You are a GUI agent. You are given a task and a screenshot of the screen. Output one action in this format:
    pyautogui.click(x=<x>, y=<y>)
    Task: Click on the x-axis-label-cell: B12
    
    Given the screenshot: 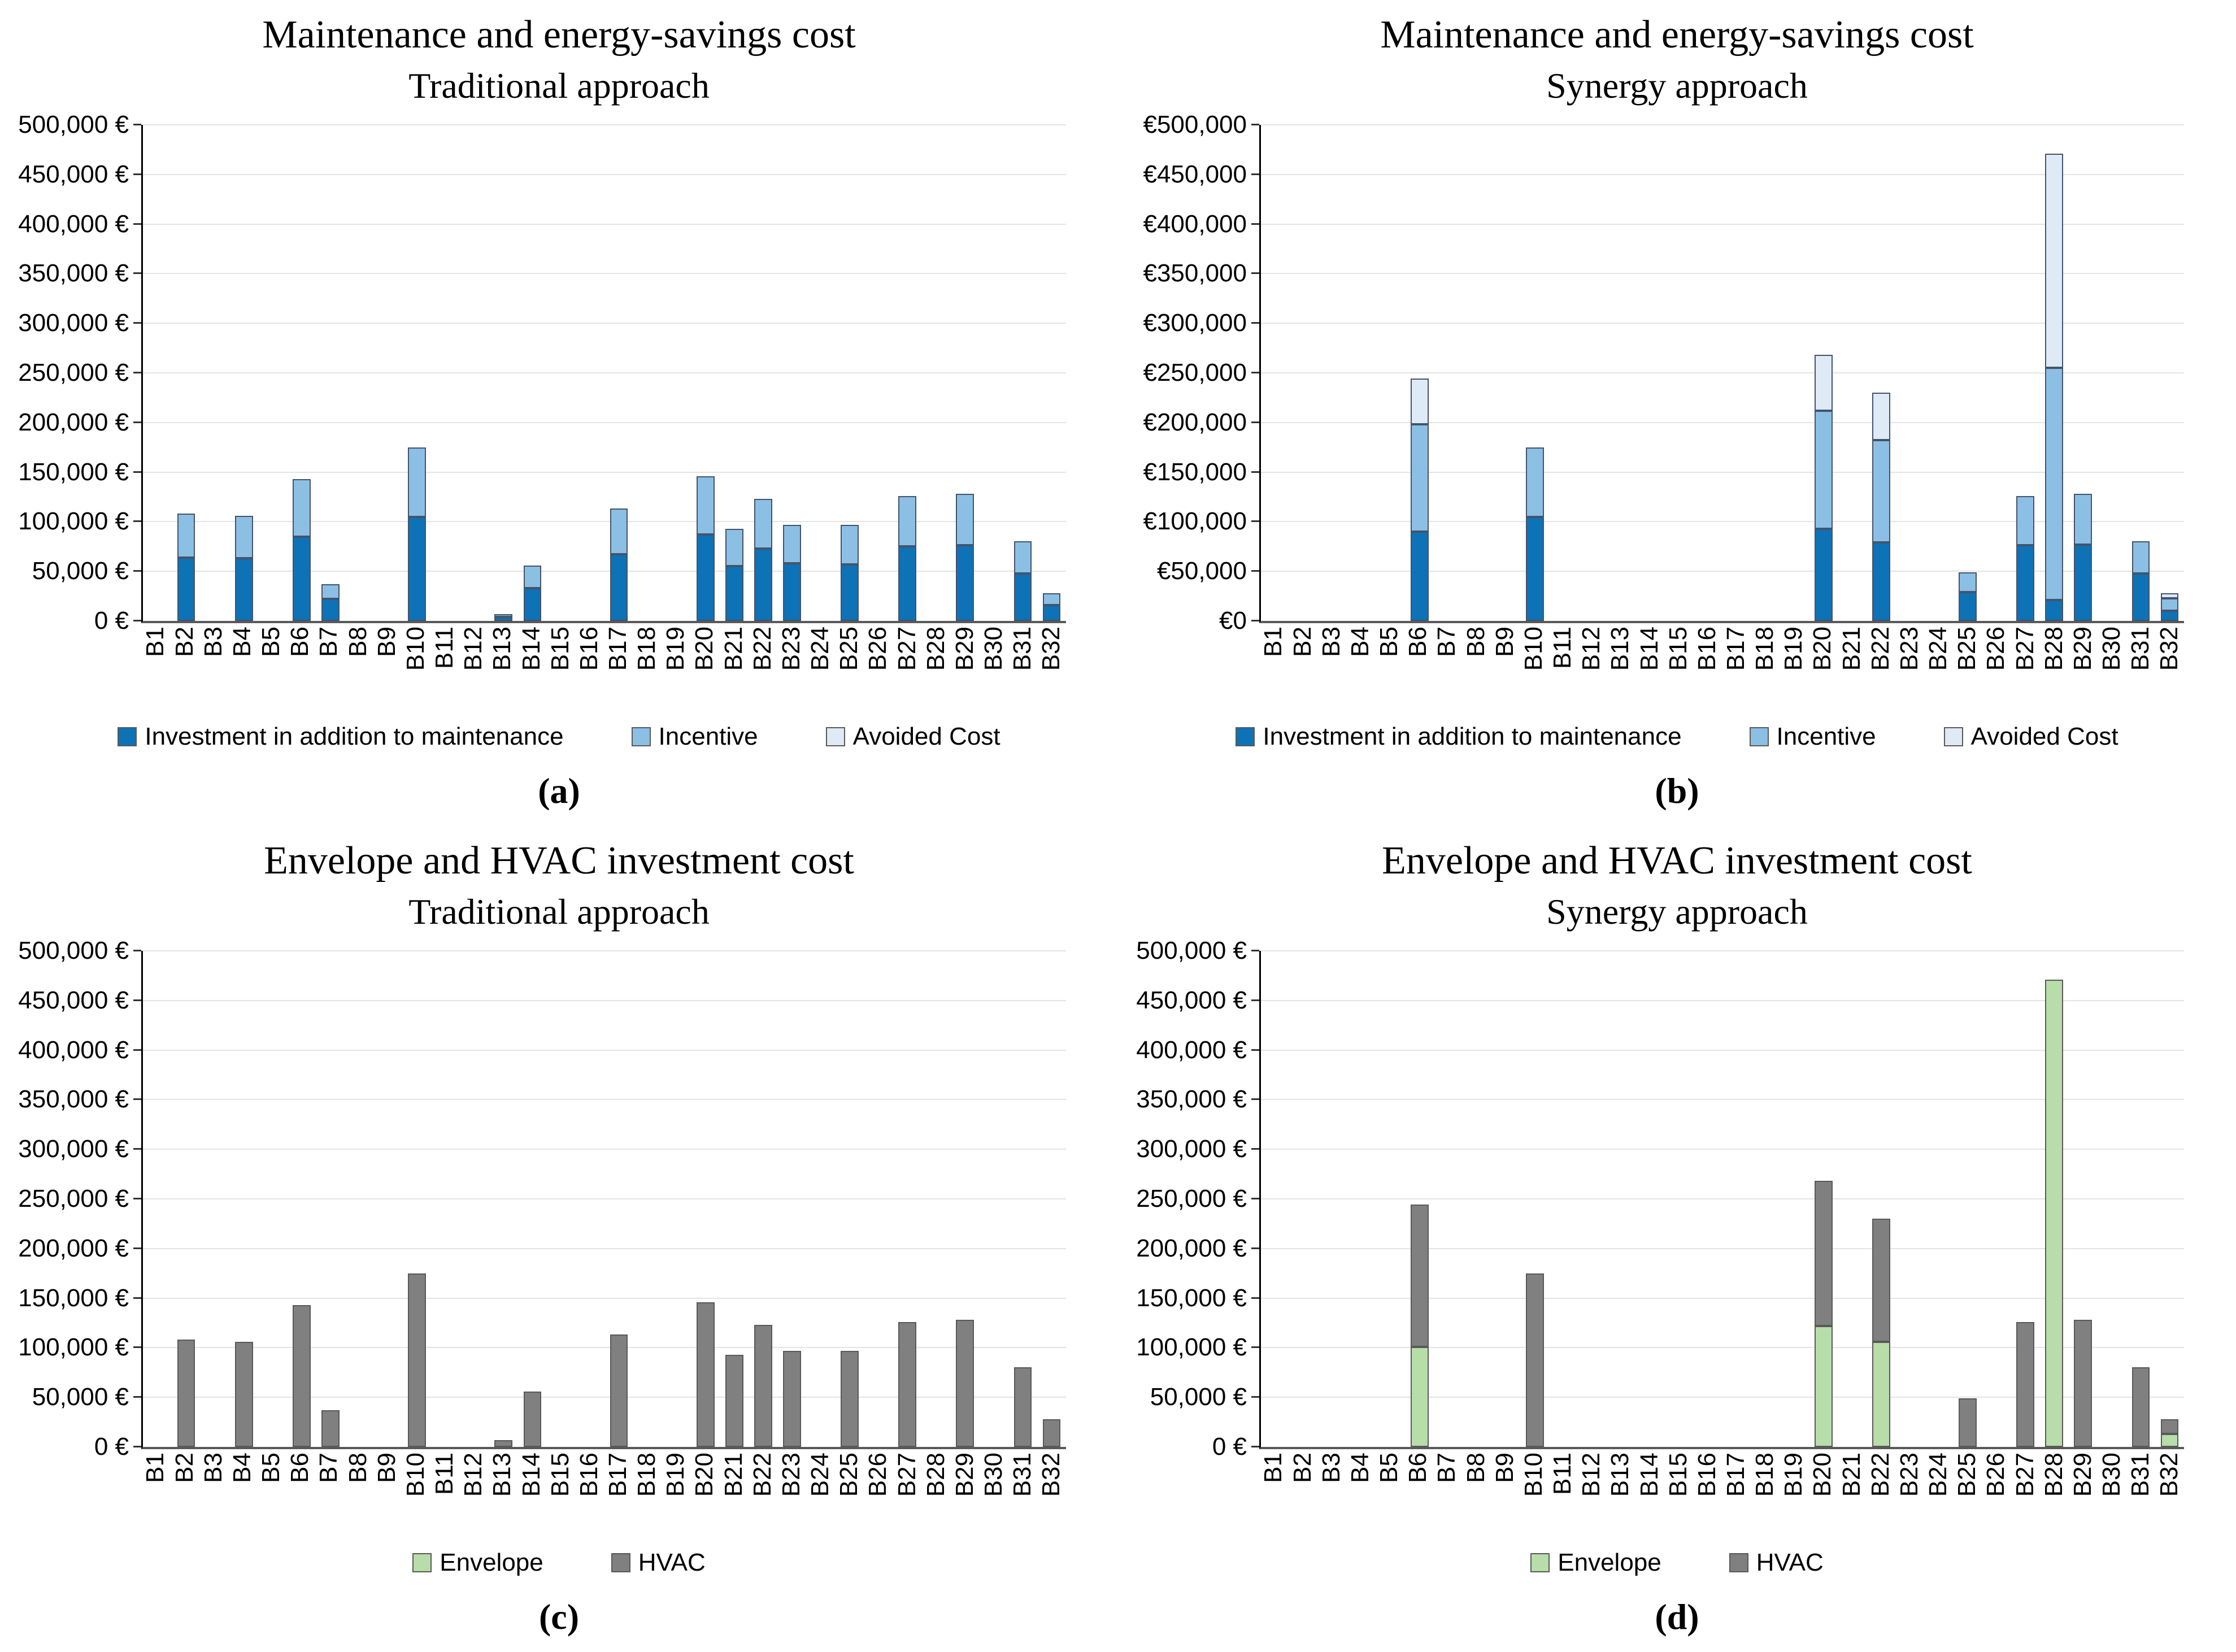 What is the action you would take?
    pyautogui.click(x=473, y=669)
    